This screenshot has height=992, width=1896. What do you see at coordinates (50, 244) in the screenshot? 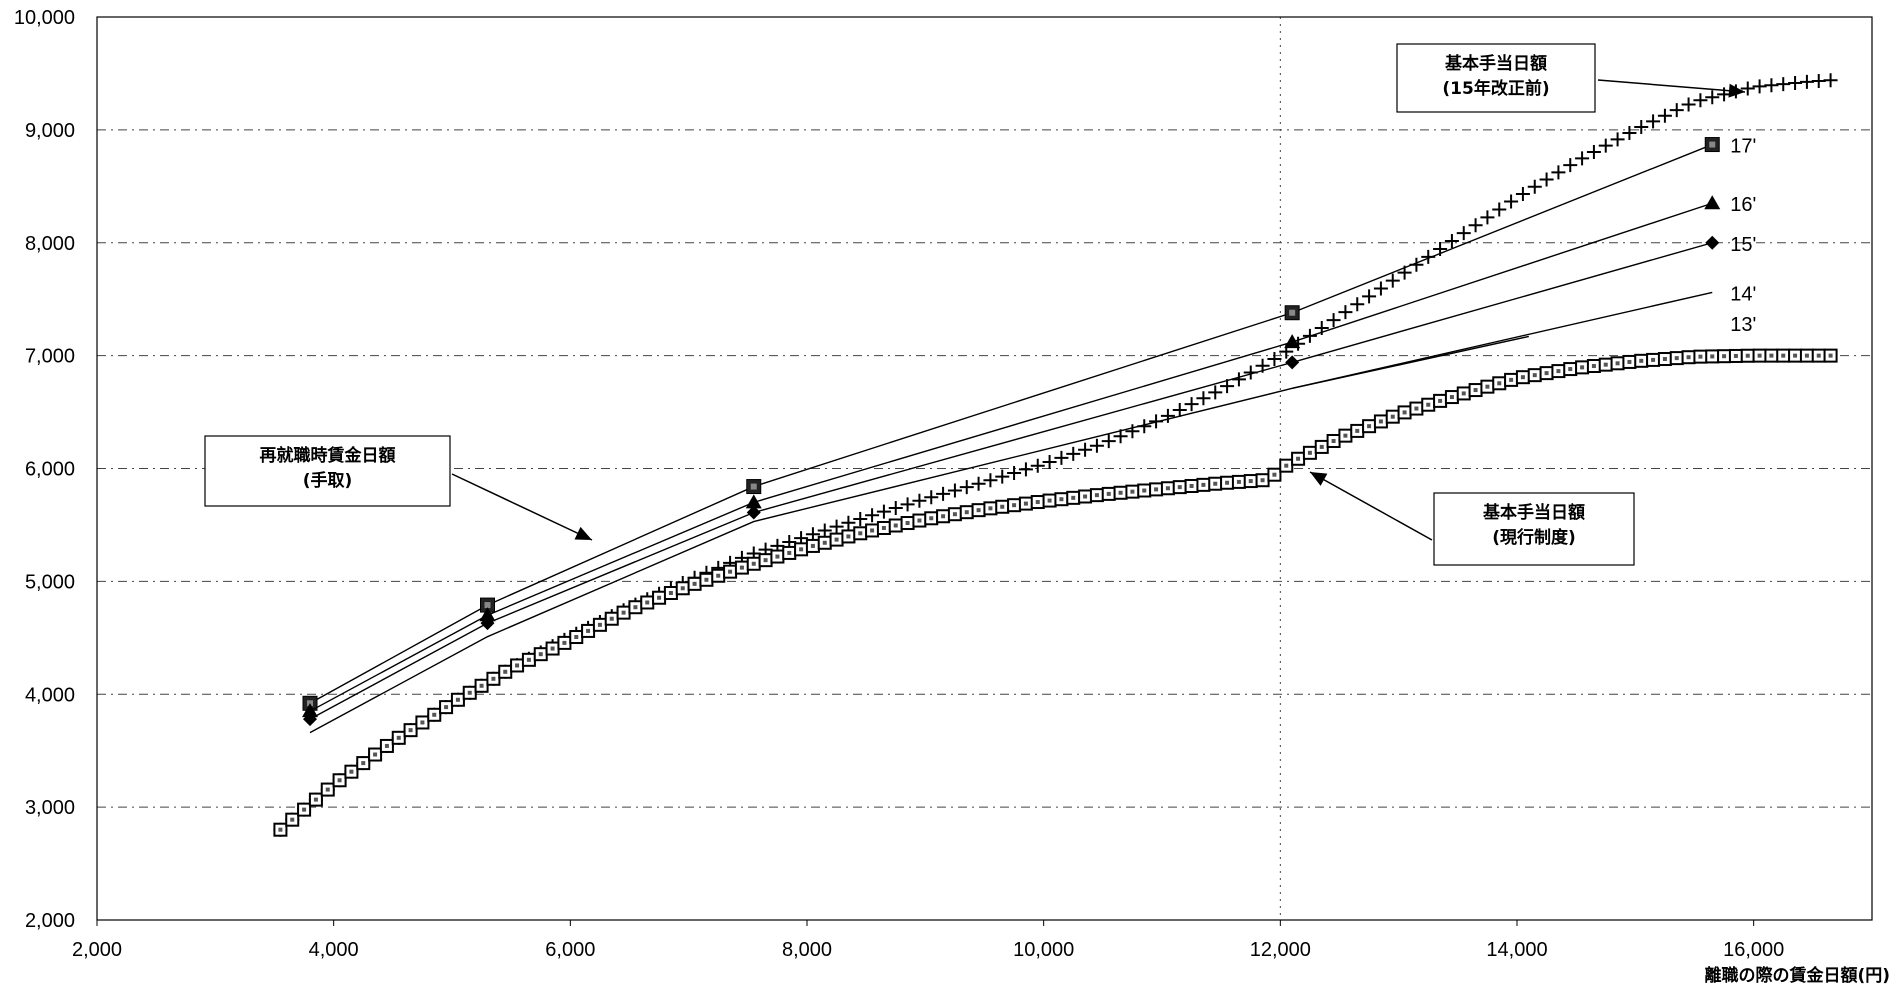
I see `y-tick-label: 8,000` at bounding box center [50, 244].